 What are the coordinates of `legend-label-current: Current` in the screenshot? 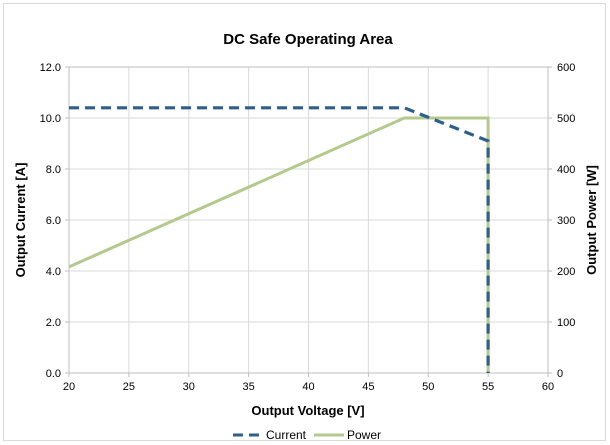 It's located at (286, 435).